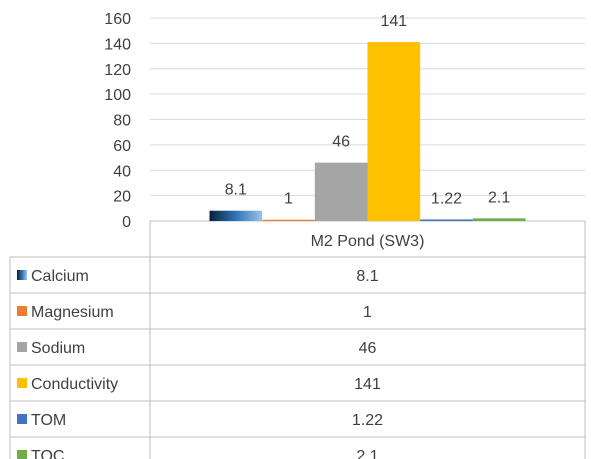 The height and width of the screenshot is (459, 591). Describe the element at coordinates (48, 420) in the screenshot. I see `legend-label: TOM` at that location.